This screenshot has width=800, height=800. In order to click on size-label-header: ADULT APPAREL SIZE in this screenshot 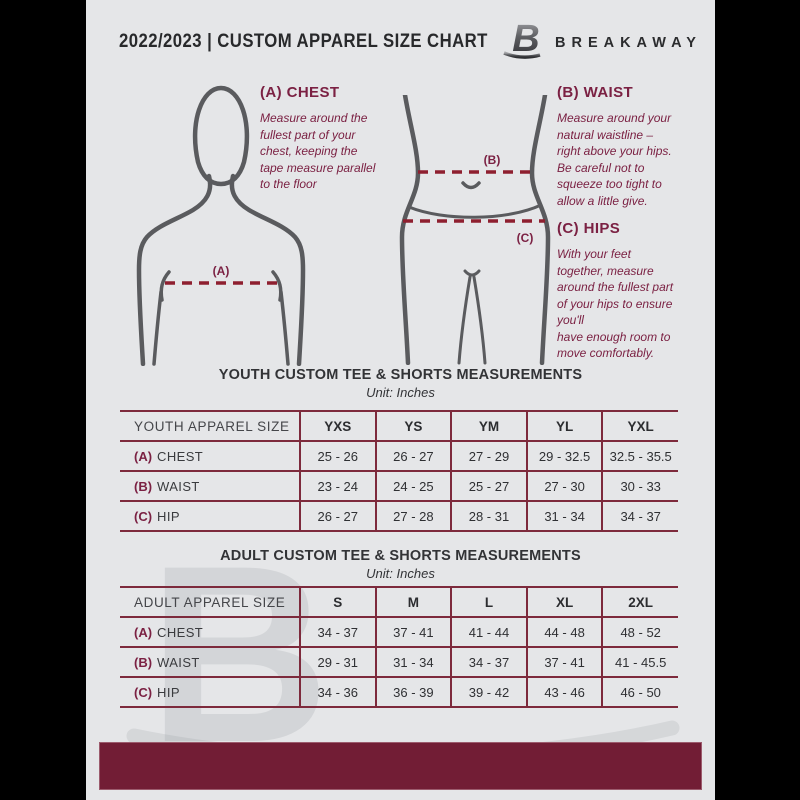, I will do `click(210, 602)`.